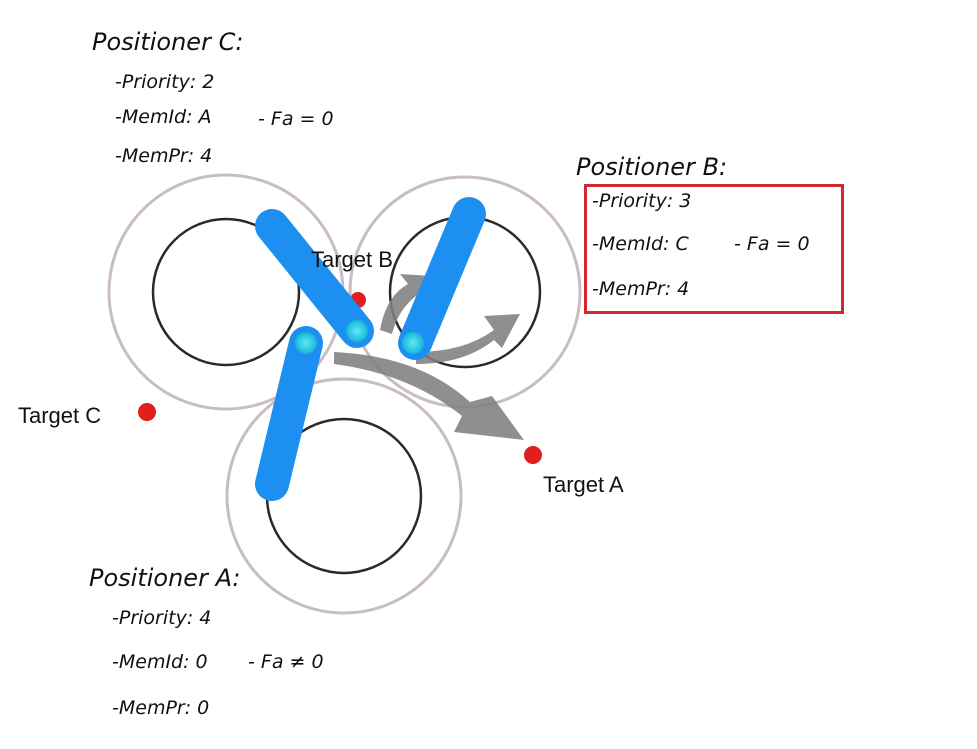 Image resolution: width=977 pixels, height=749 pixels. Describe the element at coordinates (296, 119) in the screenshot. I see `positioner-c-fa: - Fa = 0` at that location.